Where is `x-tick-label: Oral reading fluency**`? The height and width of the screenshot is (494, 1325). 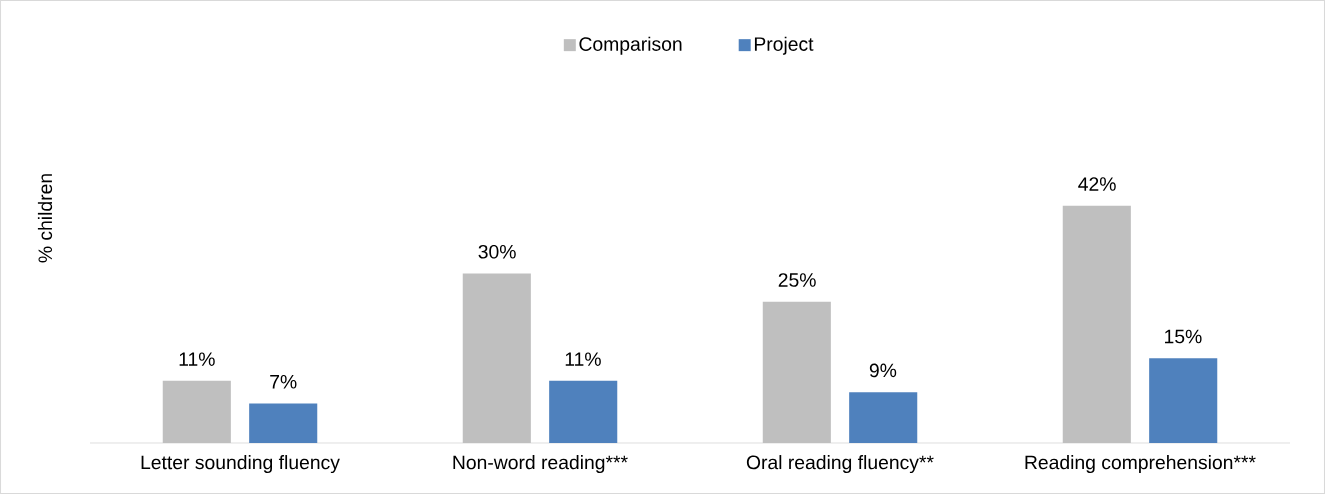
x-tick-label: Oral reading fluency** is located at coordinates (840, 464).